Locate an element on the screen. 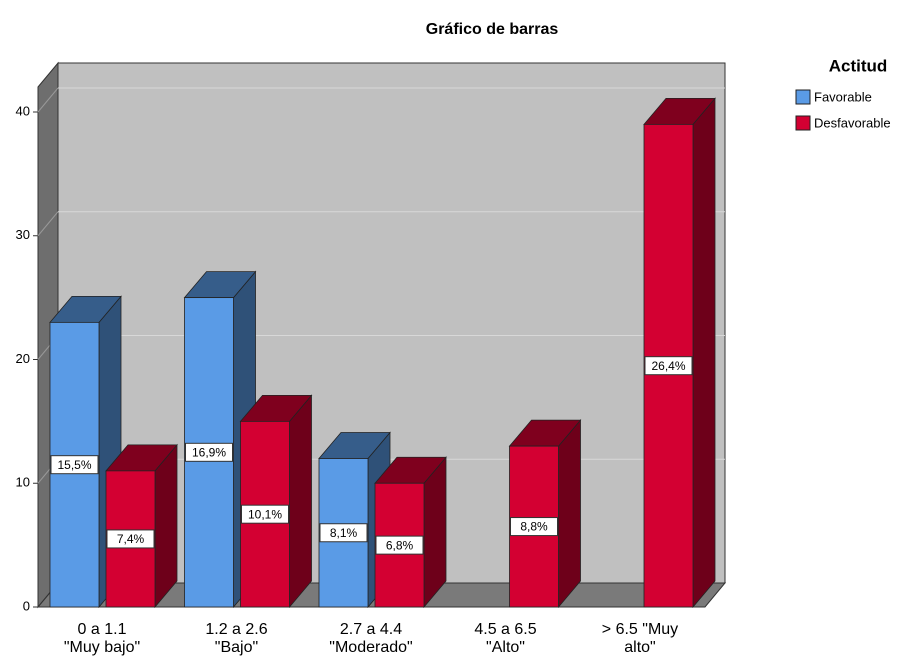  x-tick-label: 1.2 a 2.6 "Bajo" is located at coordinates (236, 638).